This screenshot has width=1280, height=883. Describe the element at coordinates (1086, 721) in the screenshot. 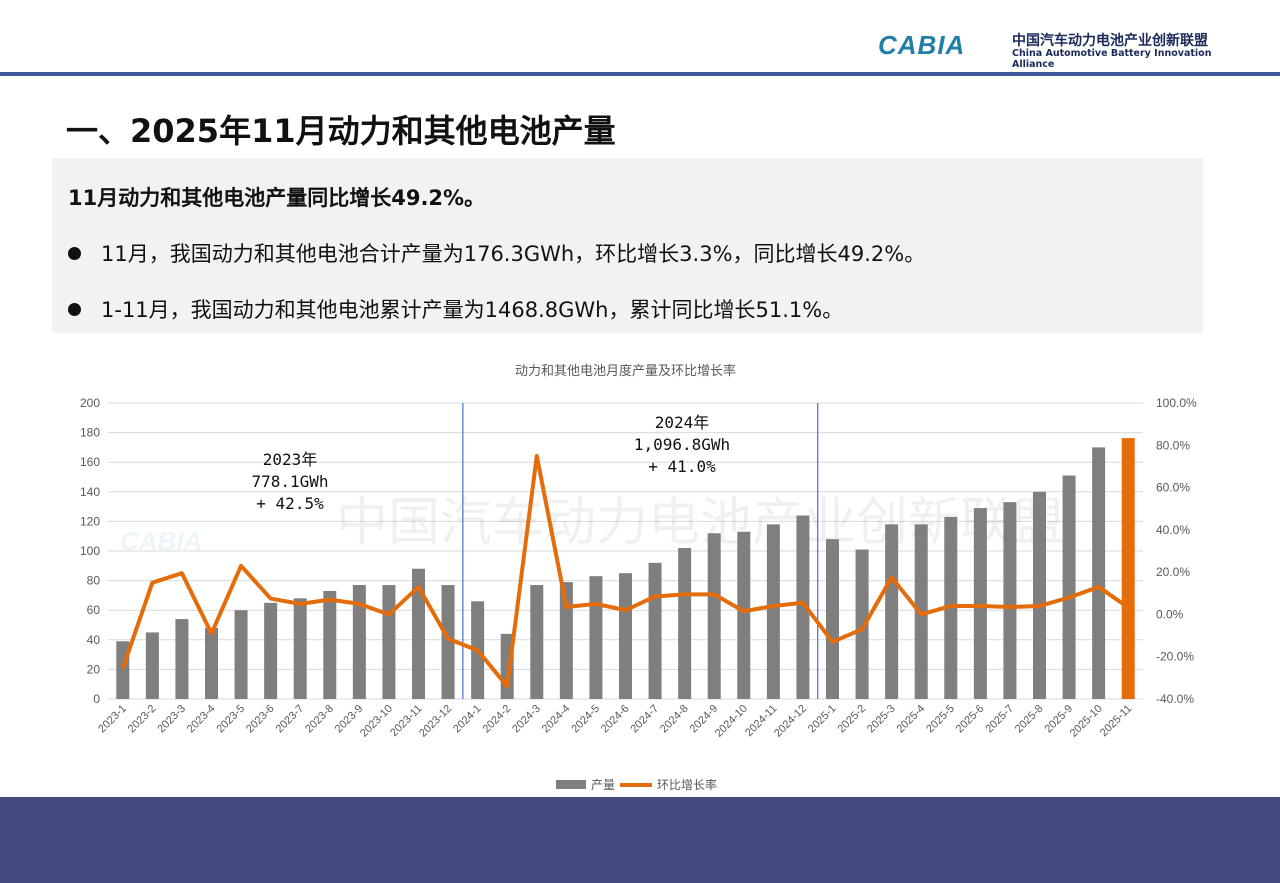

I see `x-tick: 2025-10` at that location.